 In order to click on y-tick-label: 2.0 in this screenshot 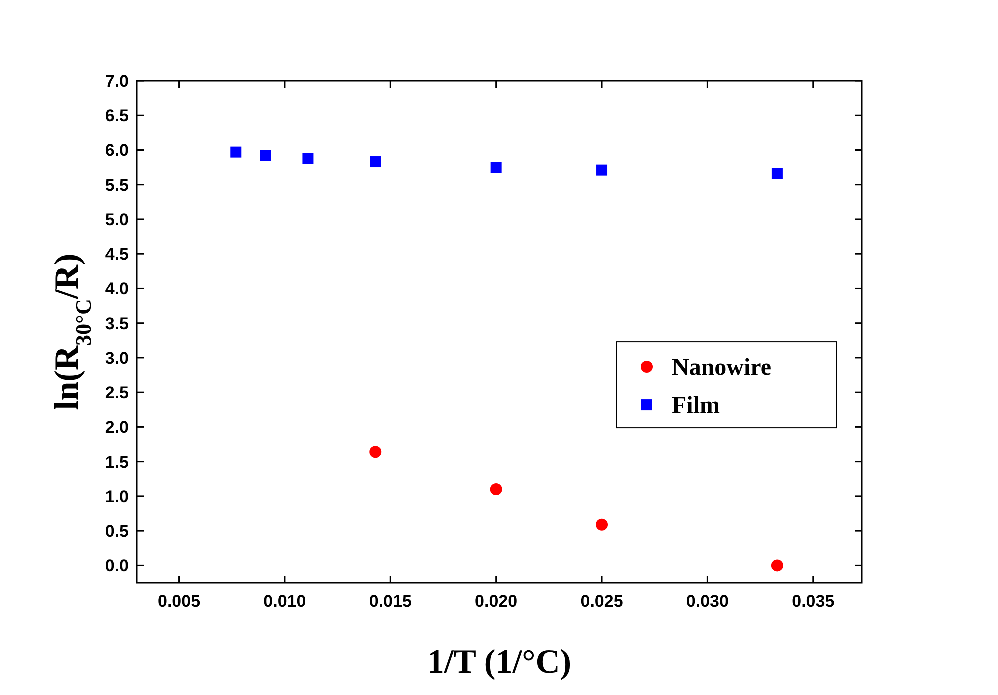, I will do `click(117, 428)`.